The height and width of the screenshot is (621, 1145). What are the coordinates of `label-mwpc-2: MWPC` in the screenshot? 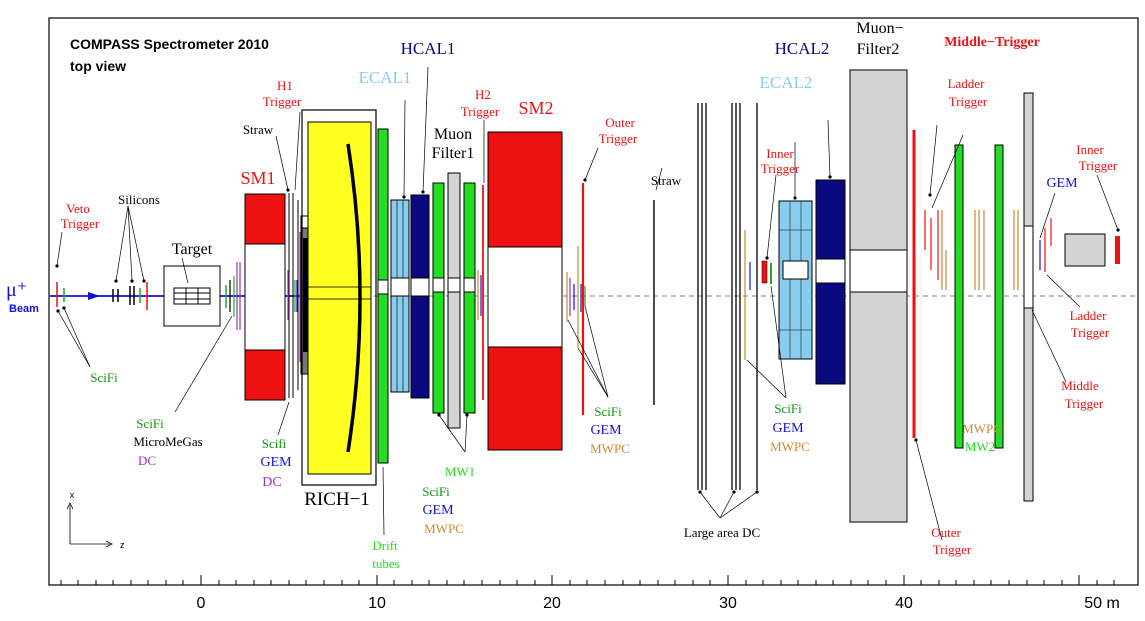 It's located at (610, 448).